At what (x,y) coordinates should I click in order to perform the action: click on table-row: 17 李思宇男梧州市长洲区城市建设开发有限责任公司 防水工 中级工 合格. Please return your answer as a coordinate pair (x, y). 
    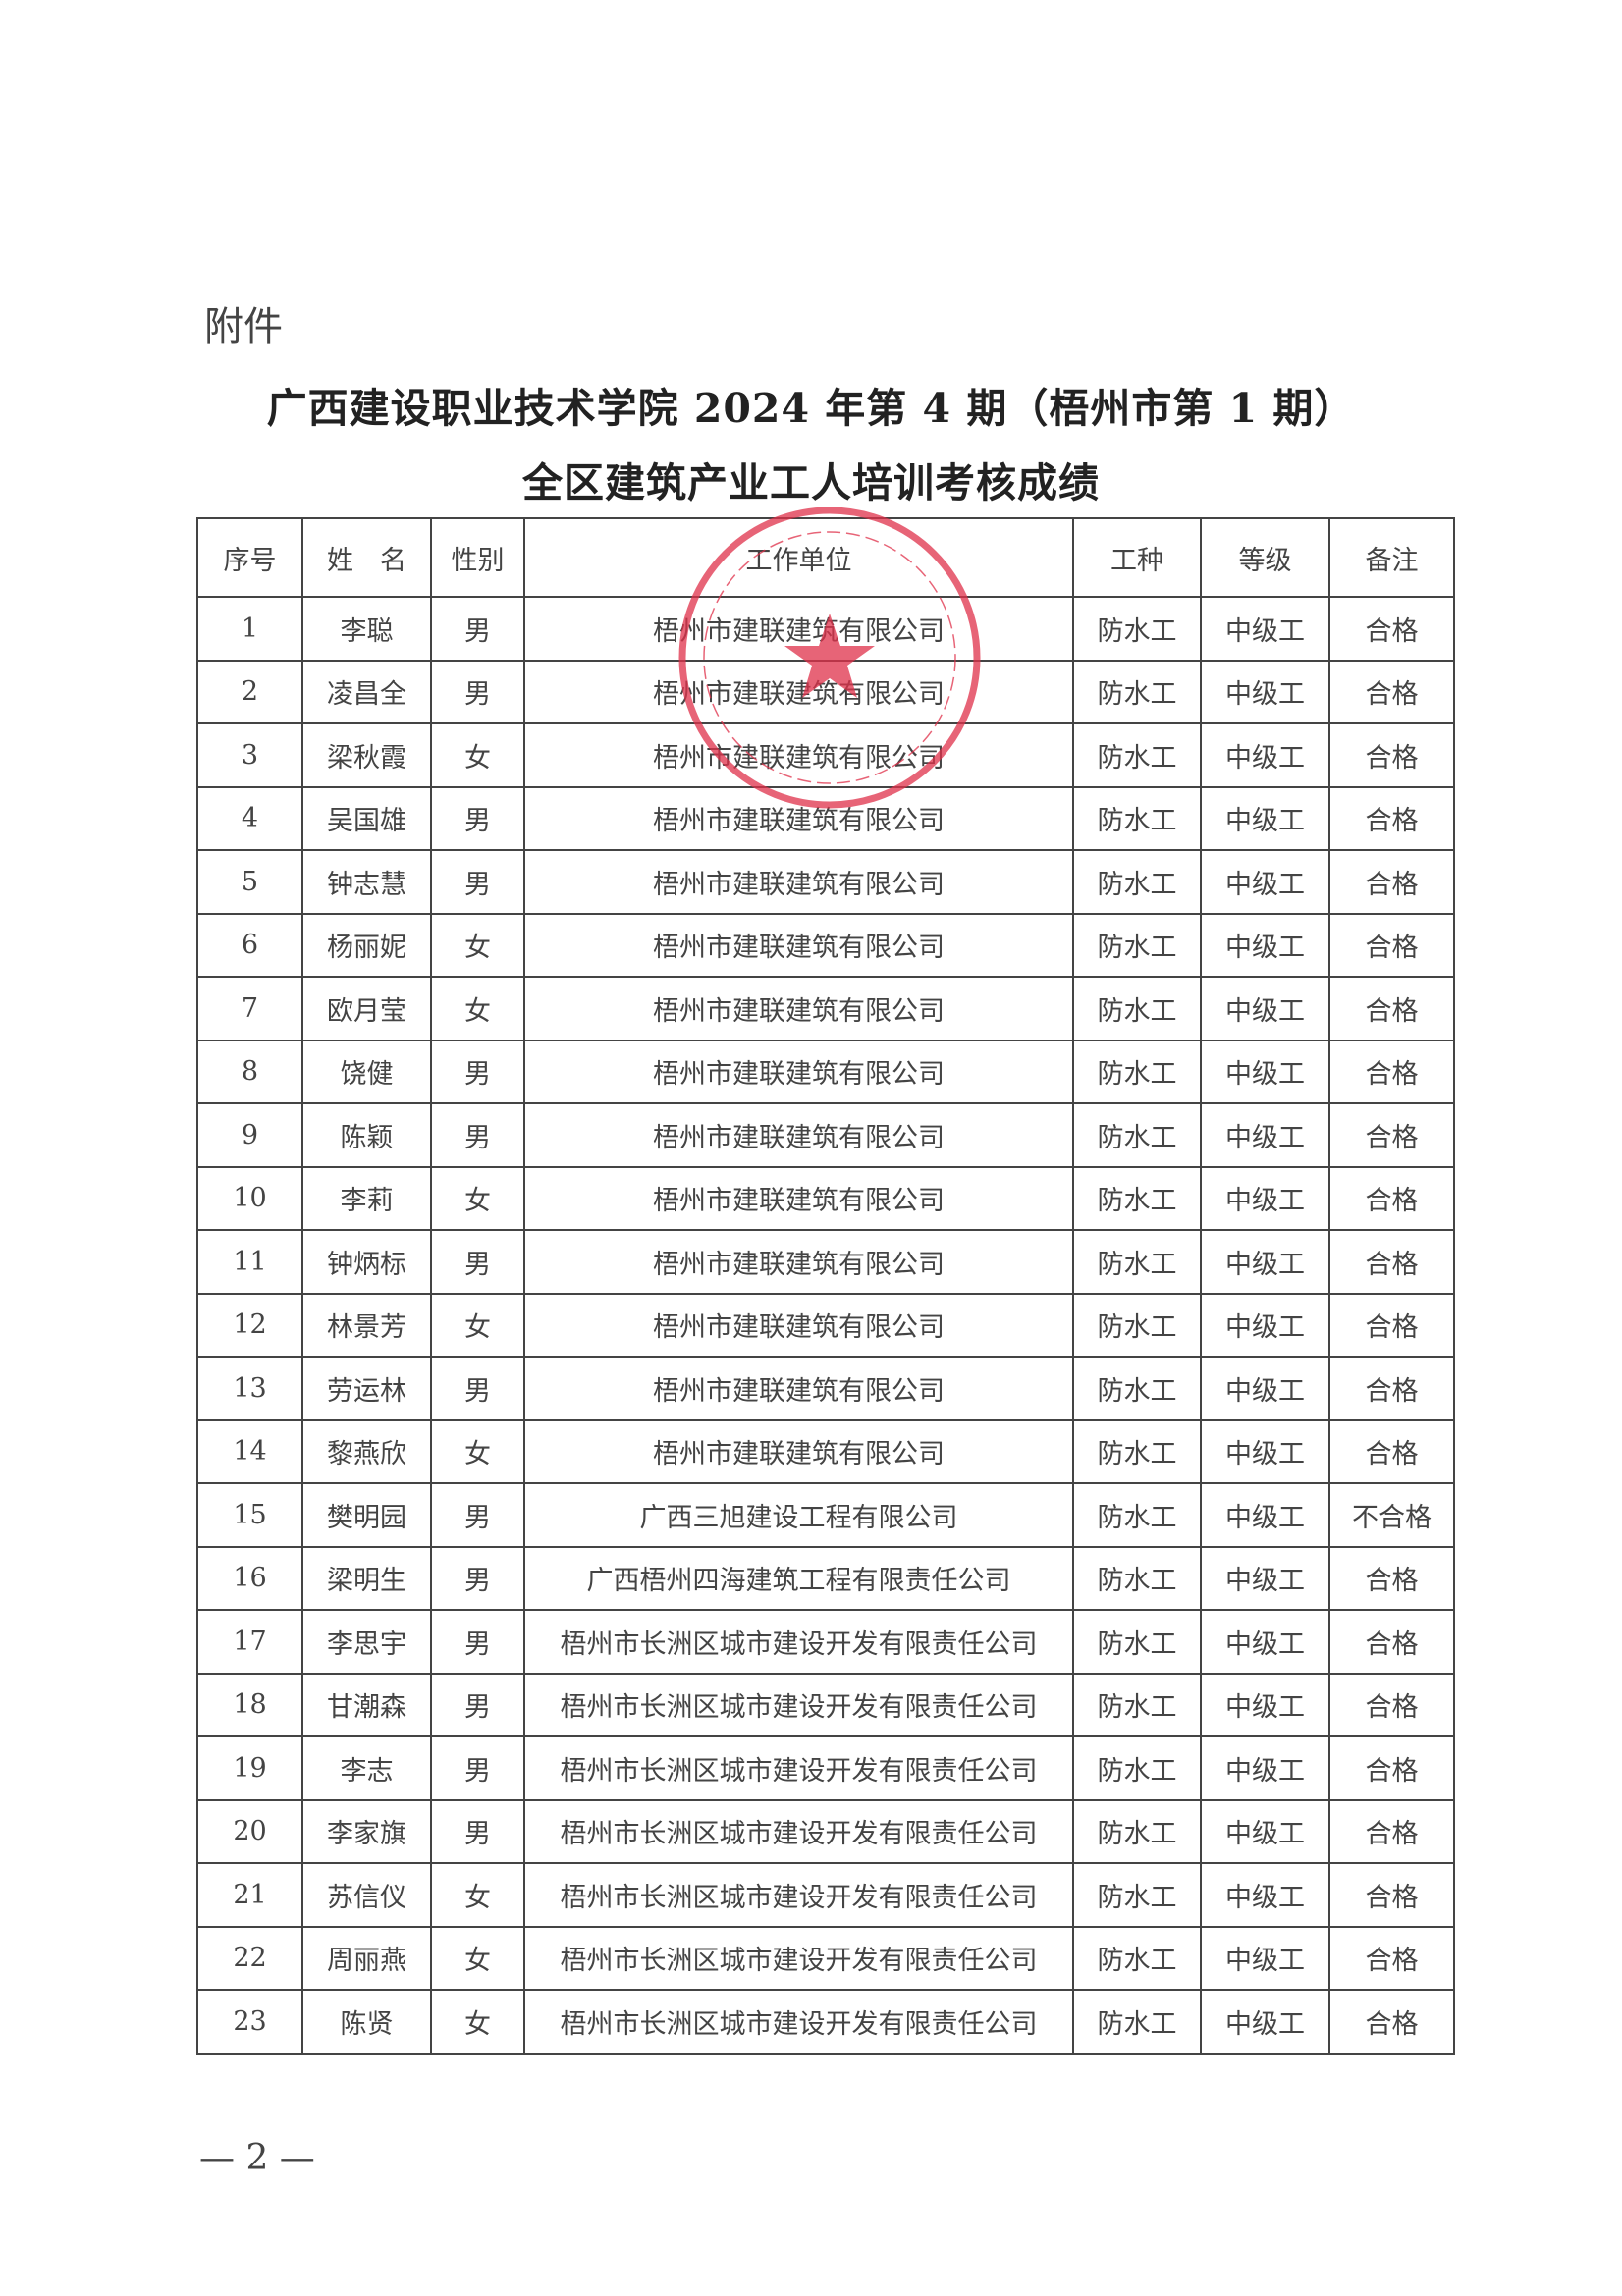
    Looking at the image, I should click on (825, 1642).